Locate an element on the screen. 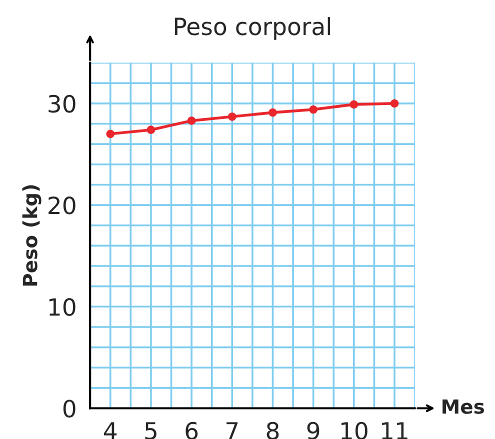 This screenshot has width=495, height=439. y-tick-label: 0 is located at coordinates (69, 409).